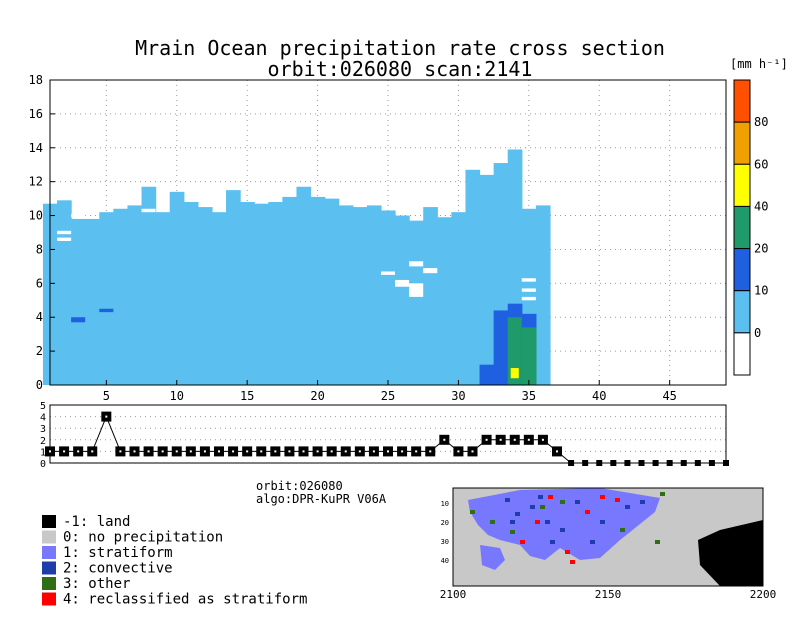  Describe the element at coordinates (177, 396) in the screenshot. I see `x-tick-label: 10` at that location.